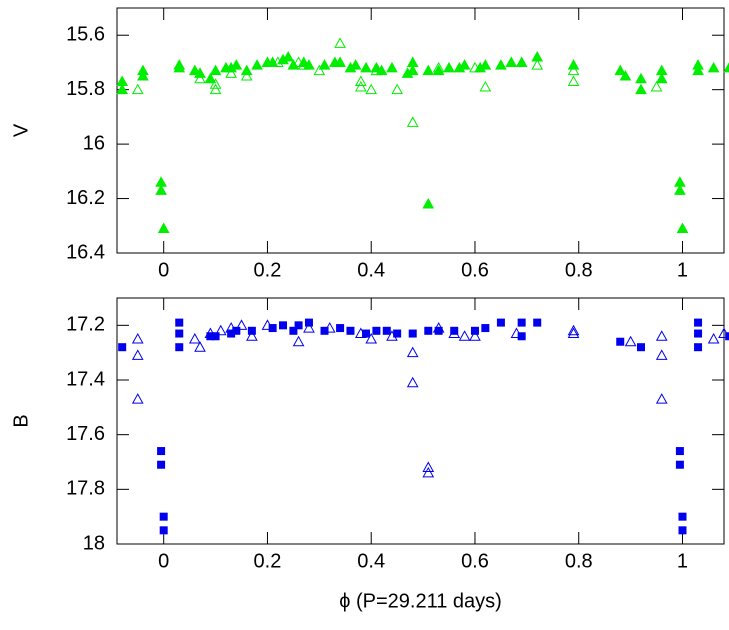  What do you see at coordinates (21, 420) in the screenshot?
I see `y-axis-label: B` at bounding box center [21, 420].